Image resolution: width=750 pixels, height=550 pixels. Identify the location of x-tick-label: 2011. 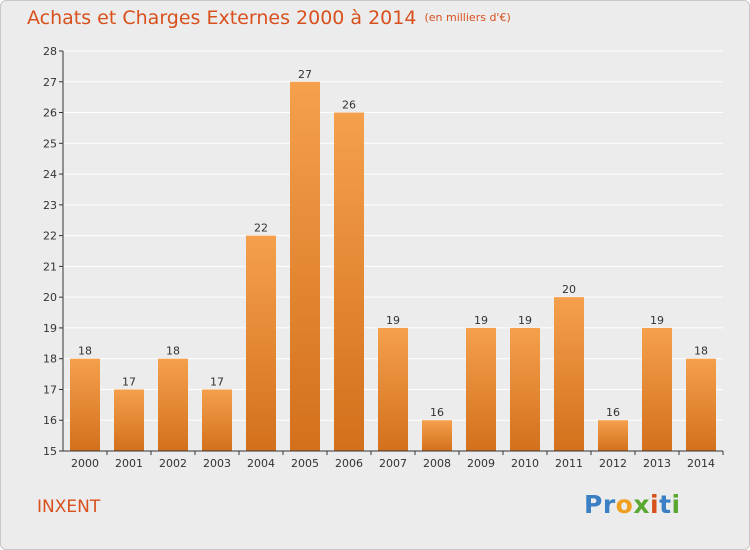
(569, 463).